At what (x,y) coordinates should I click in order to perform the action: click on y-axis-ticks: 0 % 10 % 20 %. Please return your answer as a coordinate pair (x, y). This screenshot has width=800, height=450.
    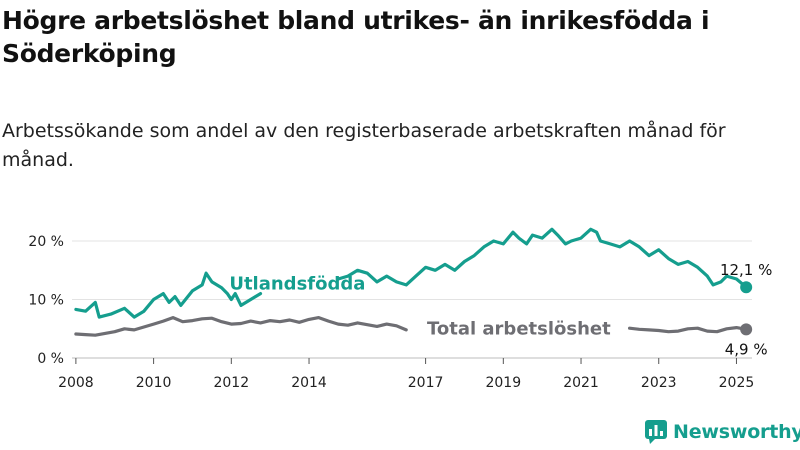
    Looking at the image, I should click on (46, 300).